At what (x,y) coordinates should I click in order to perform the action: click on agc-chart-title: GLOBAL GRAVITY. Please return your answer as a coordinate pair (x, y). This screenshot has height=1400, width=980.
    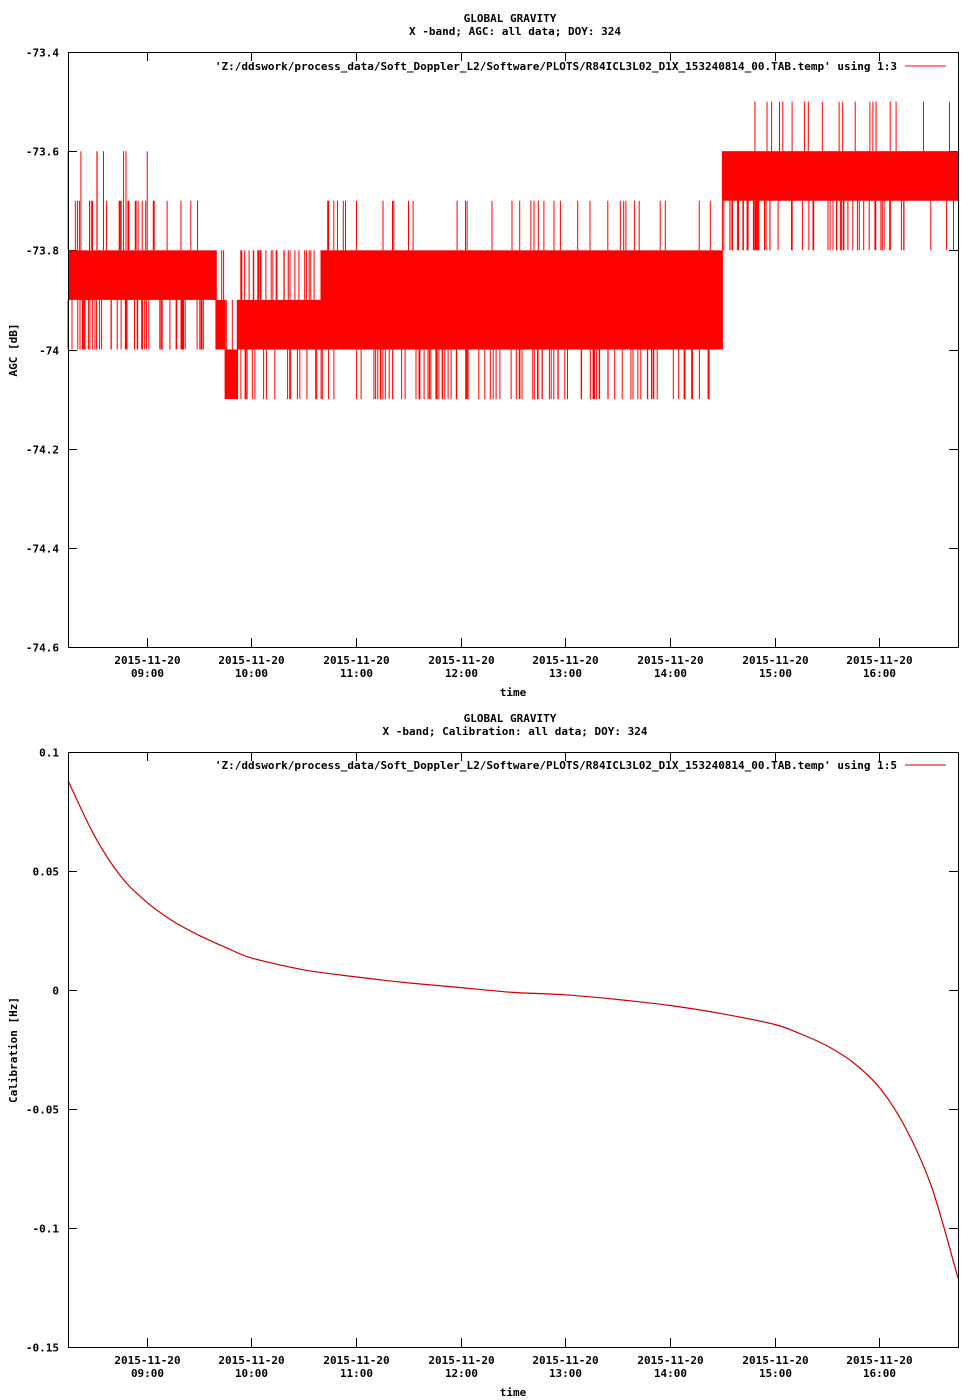
    Looking at the image, I should click on (510, 18).